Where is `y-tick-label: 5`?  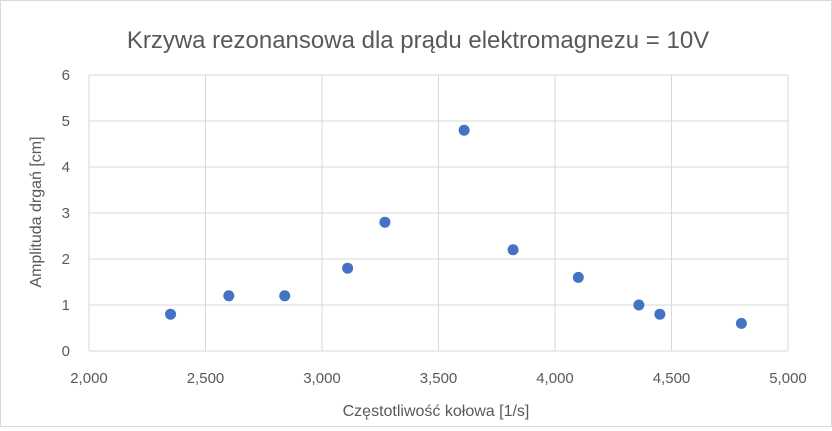 y-tick-label: 5 is located at coordinates (66, 121).